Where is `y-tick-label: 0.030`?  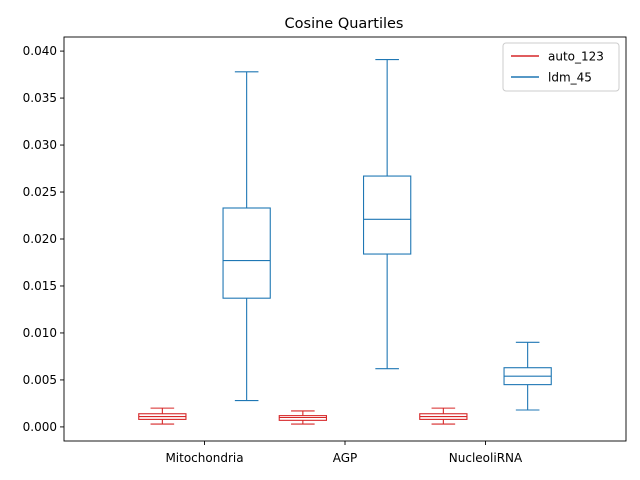 y-tick-label: 0.030 is located at coordinates (40, 145).